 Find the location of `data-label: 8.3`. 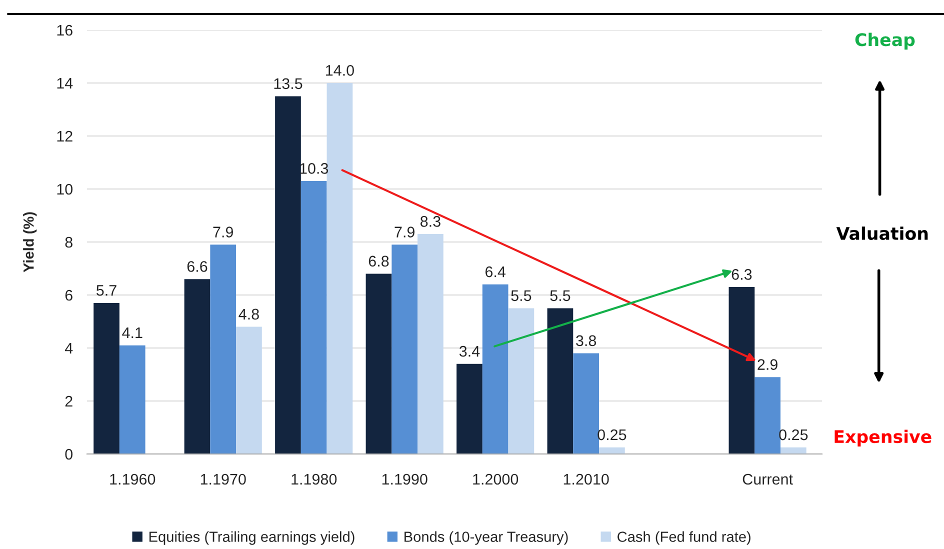

data-label: 8.3 is located at coordinates (430, 221).